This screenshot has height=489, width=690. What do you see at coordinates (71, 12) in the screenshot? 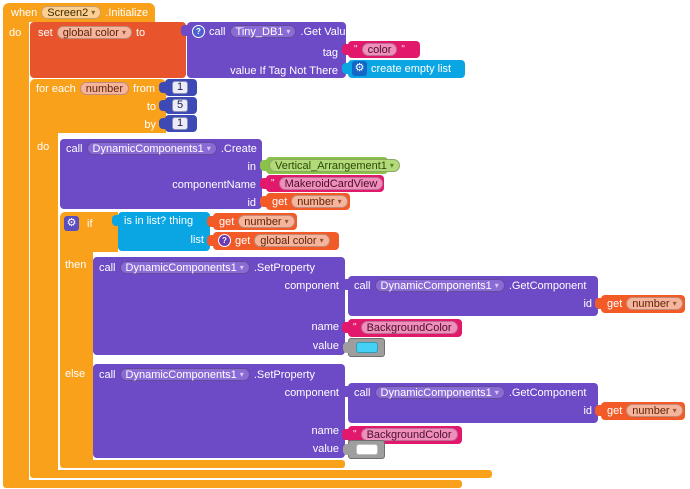
I see `screen-dropdown: Screen2 ▾` at bounding box center [71, 12].